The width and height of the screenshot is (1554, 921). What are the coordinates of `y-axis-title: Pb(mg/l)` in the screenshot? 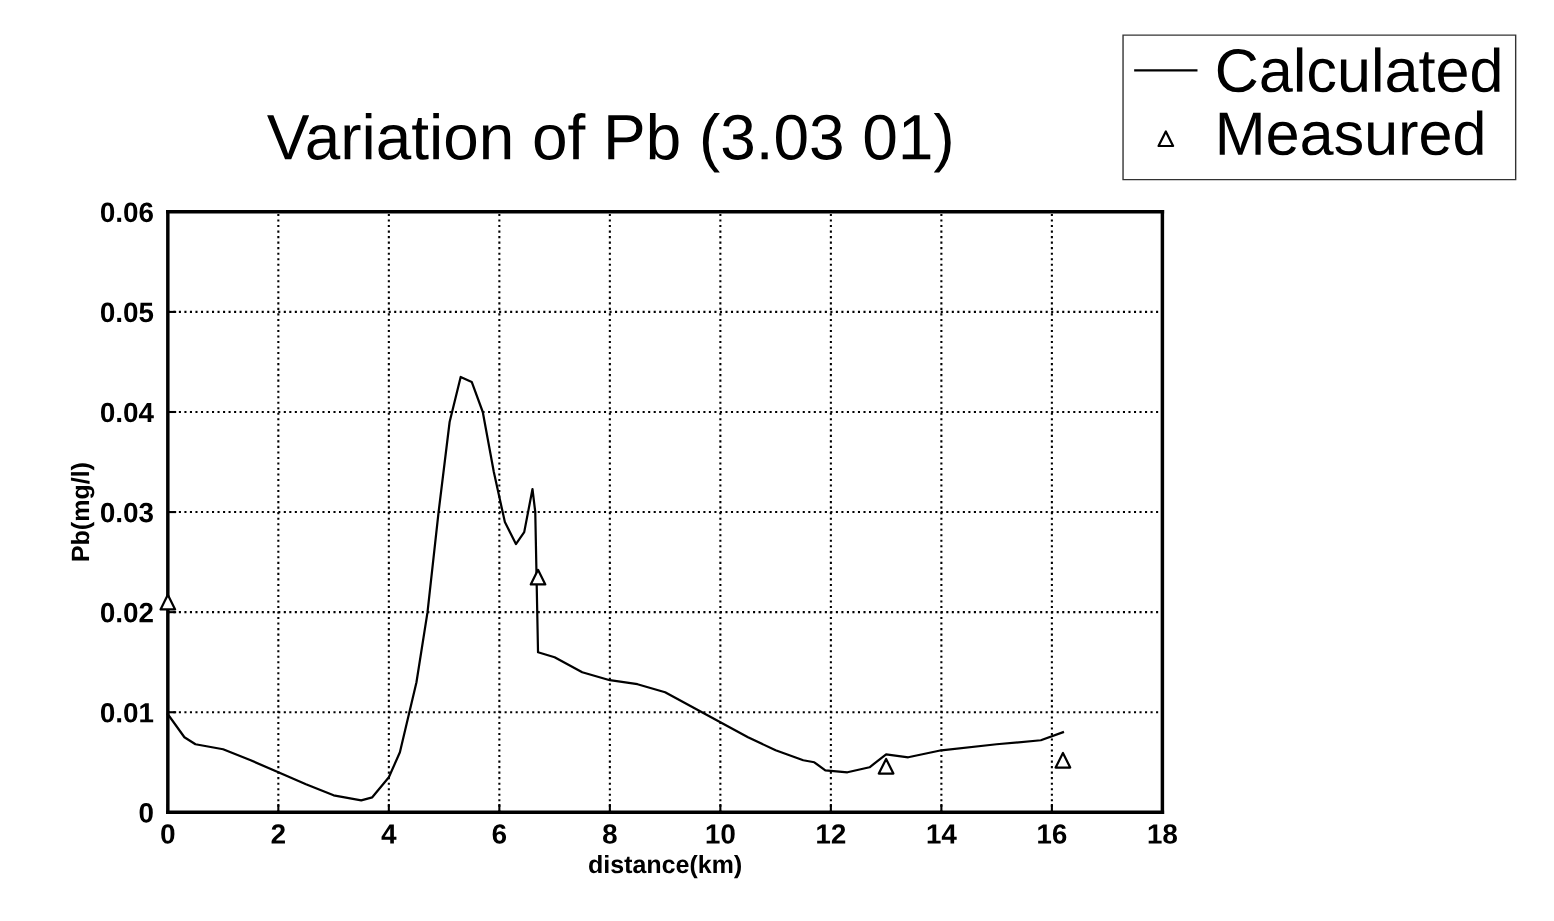 It's located at (82, 512).